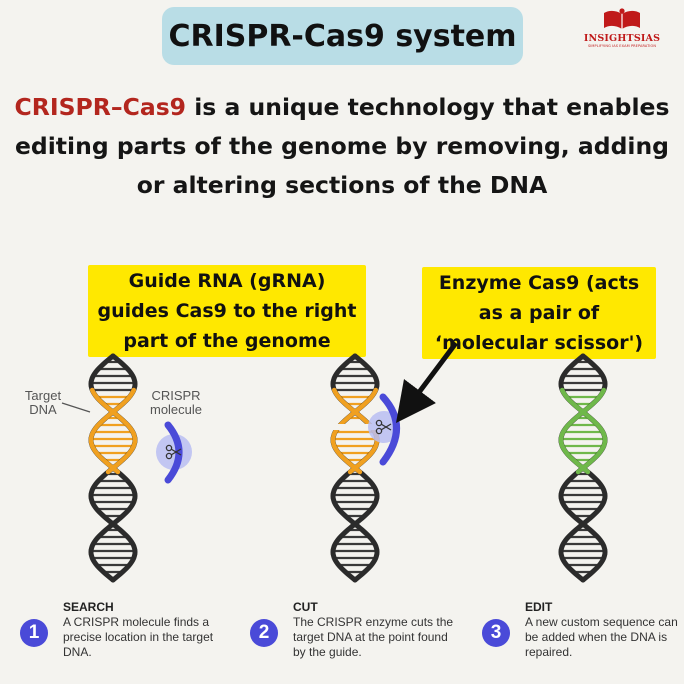 Image resolution: width=684 pixels, height=684 pixels. I want to click on logo-tagline: SIMPLIFYING IAS EXAM PREPARATION, so click(622, 46).